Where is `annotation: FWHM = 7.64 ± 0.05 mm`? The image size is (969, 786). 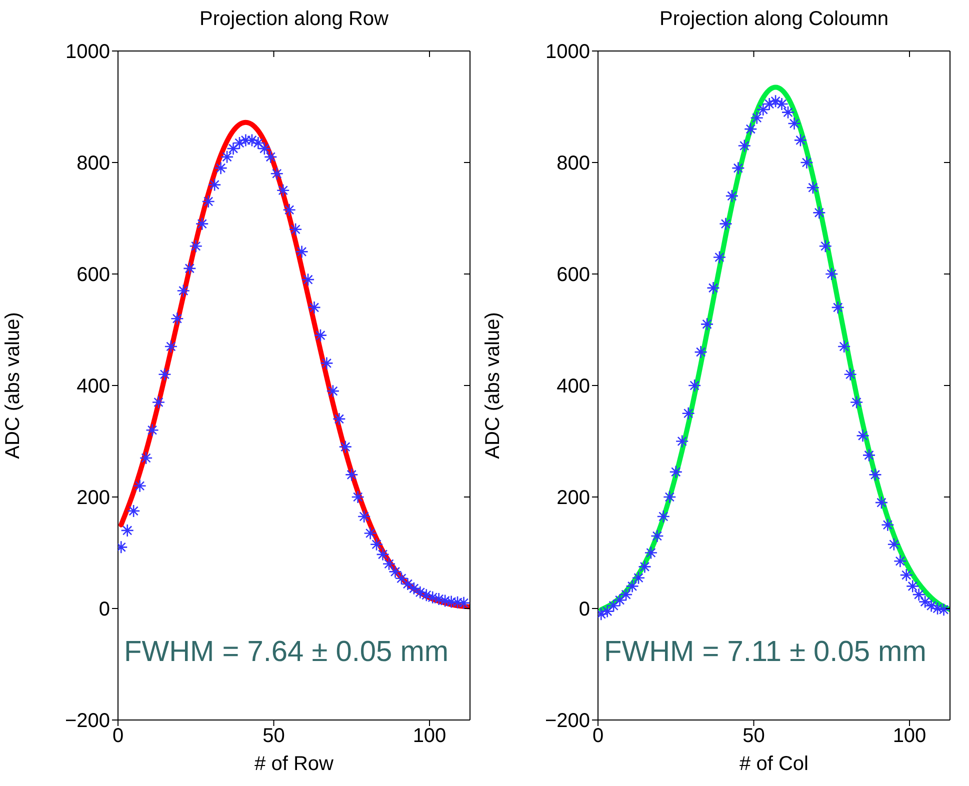 annotation: FWHM = 7.64 ± 0.05 mm is located at coordinates (286, 652).